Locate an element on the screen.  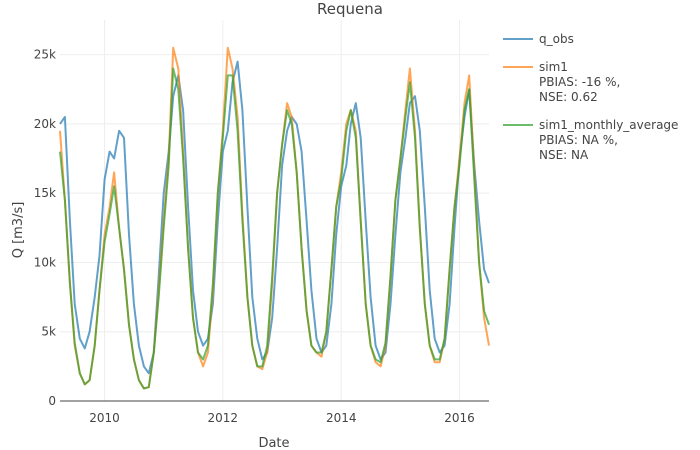
y-axis-title: Q [m3/s] is located at coordinates (18, 230).